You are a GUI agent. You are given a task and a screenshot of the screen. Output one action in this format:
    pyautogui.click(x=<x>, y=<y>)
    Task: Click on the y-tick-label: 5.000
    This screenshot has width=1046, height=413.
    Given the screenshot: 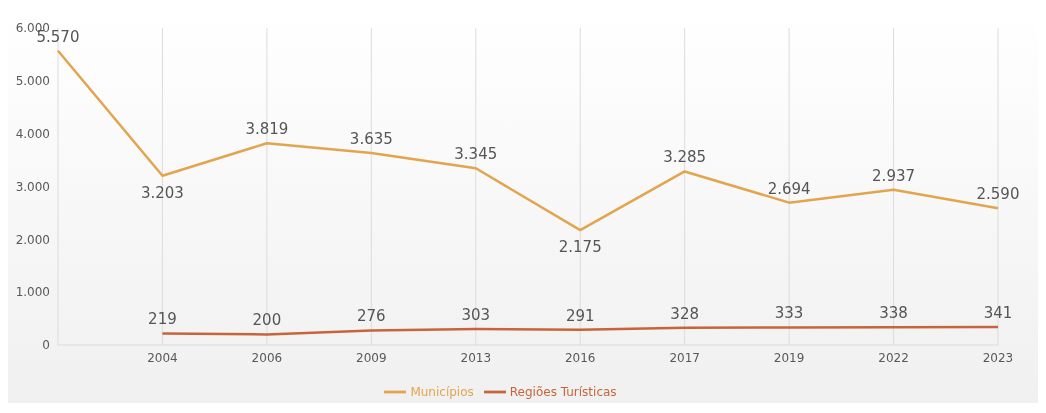 What is the action you would take?
    pyautogui.click(x=32, y=81)
    